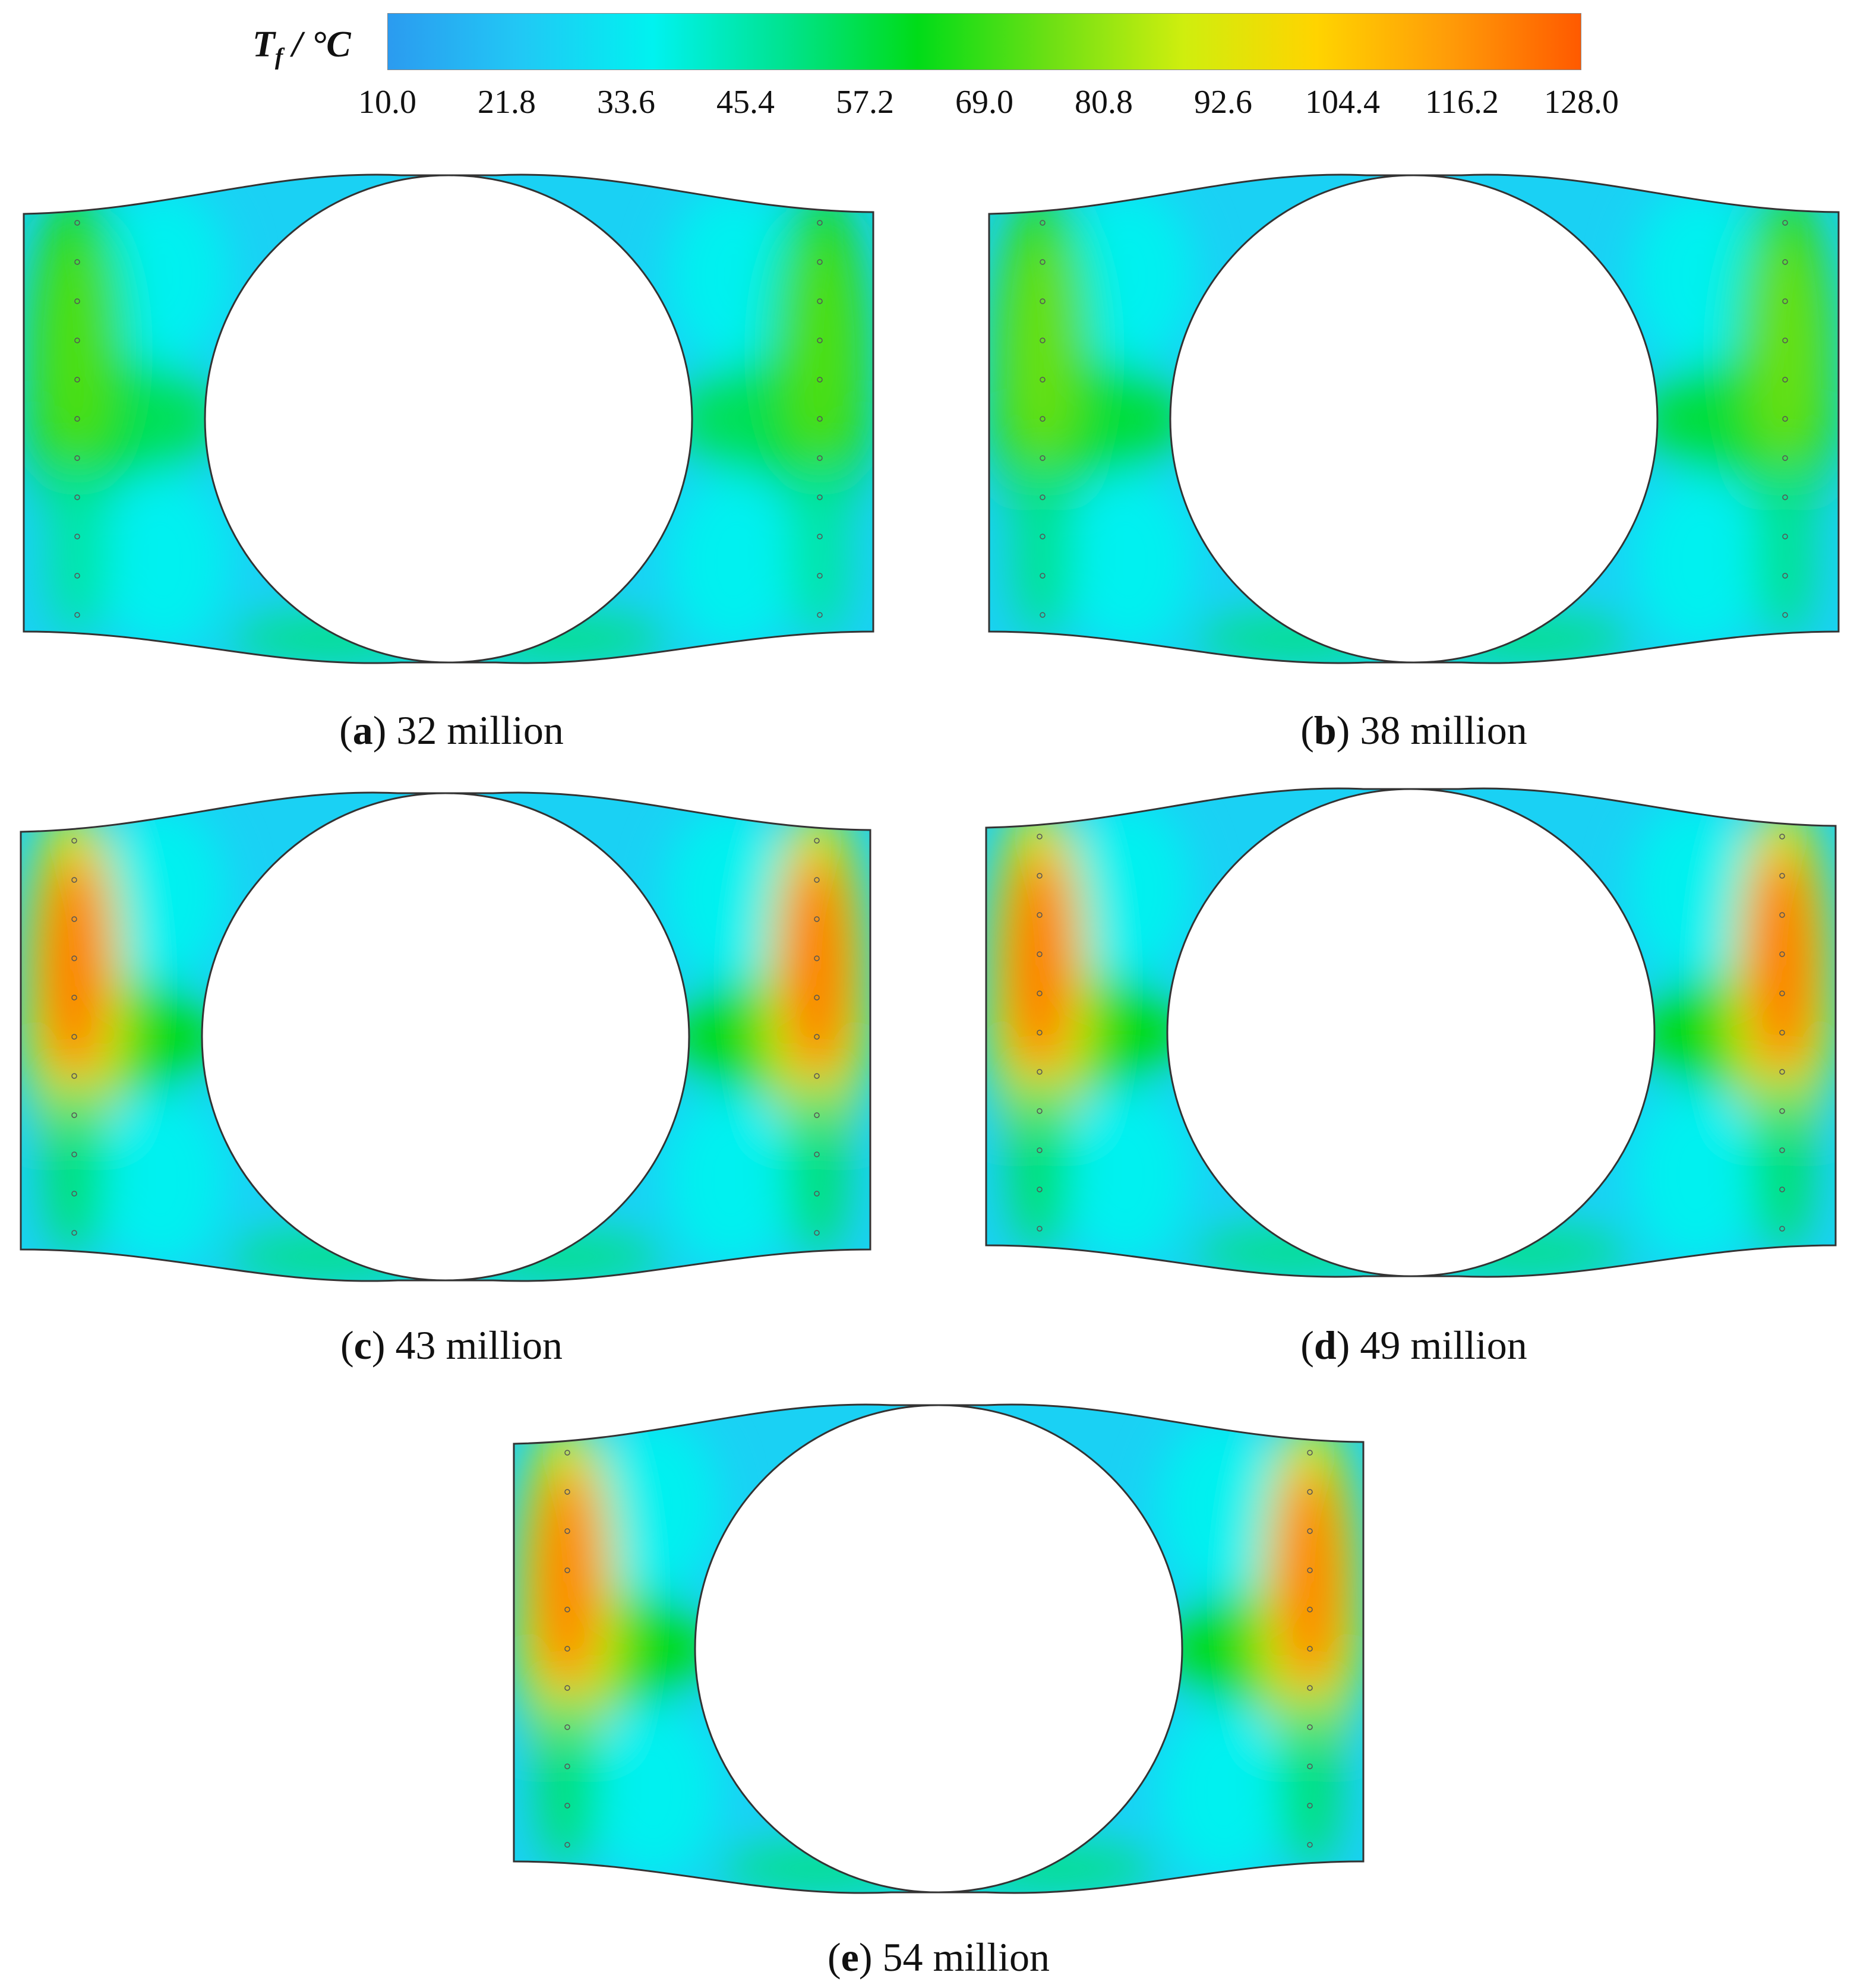 The image size is (1857, 1988). Describe the element at coordinates (1581, 102) in the screenshot. I see `colorbar-tick-label: 128.0` at that location.